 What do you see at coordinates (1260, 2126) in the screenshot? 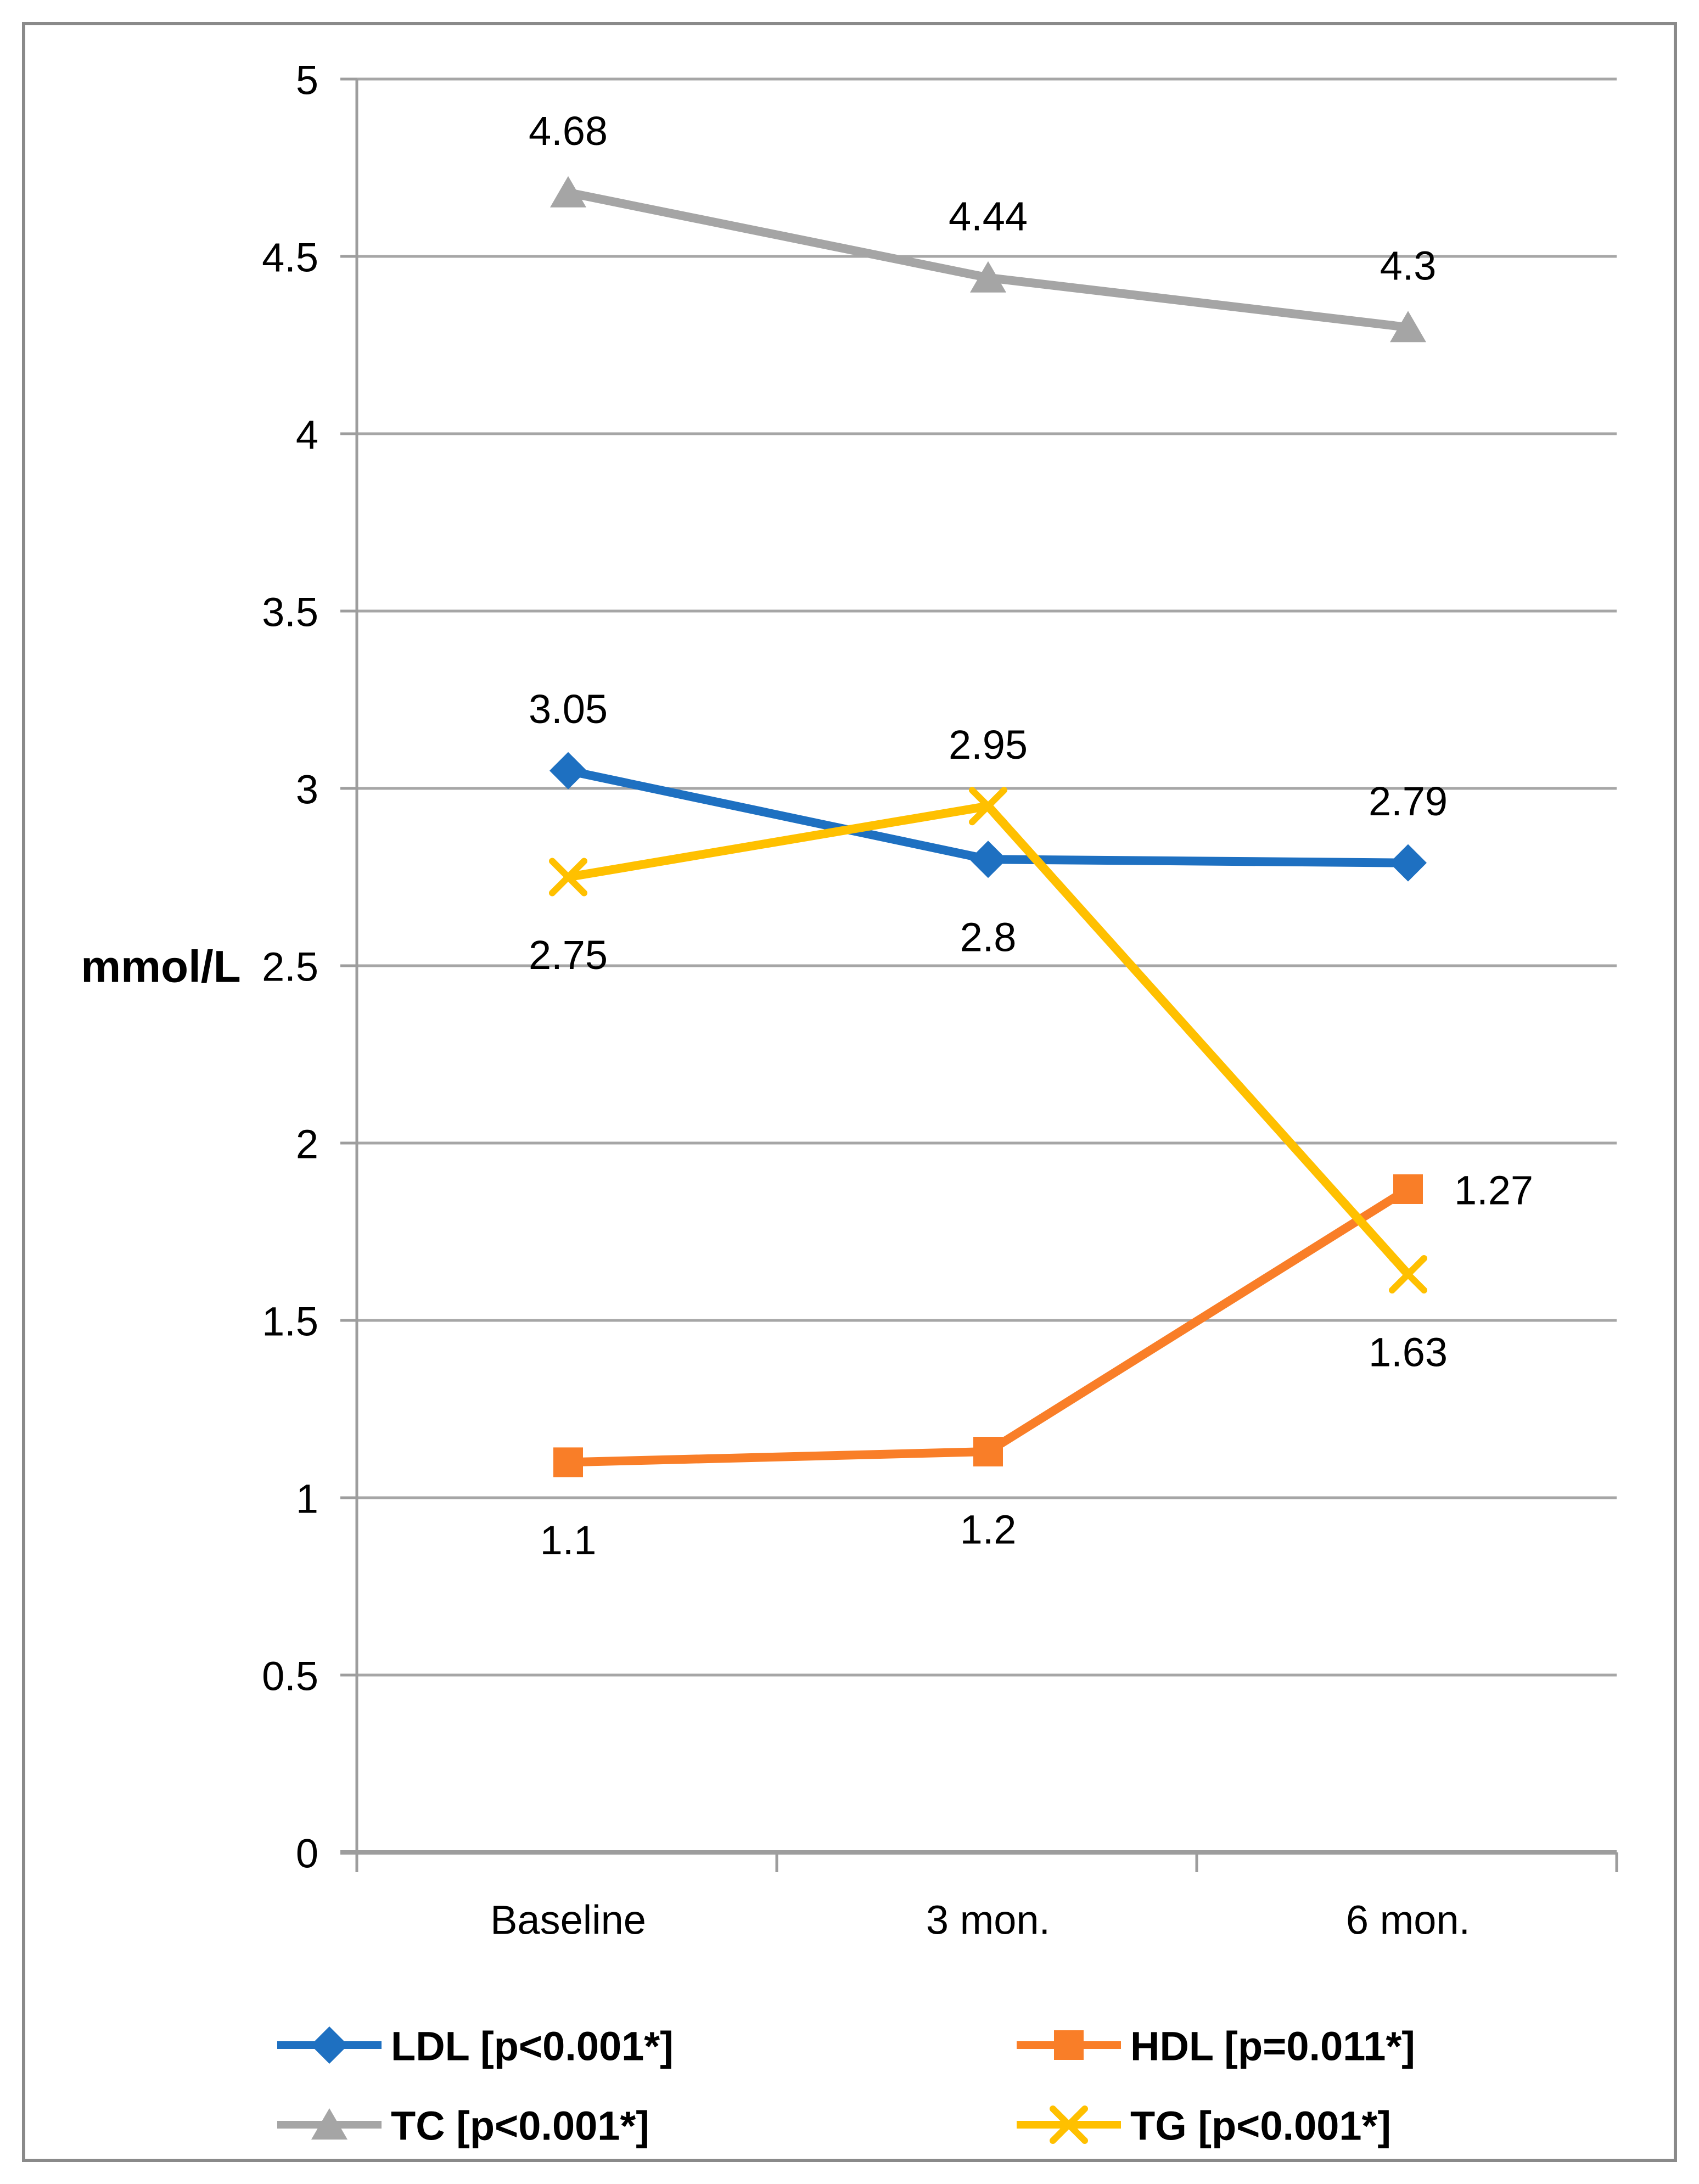
I see `legend-label-TG: TG [p<0.001*]` at bounding box center [1260, 2126].